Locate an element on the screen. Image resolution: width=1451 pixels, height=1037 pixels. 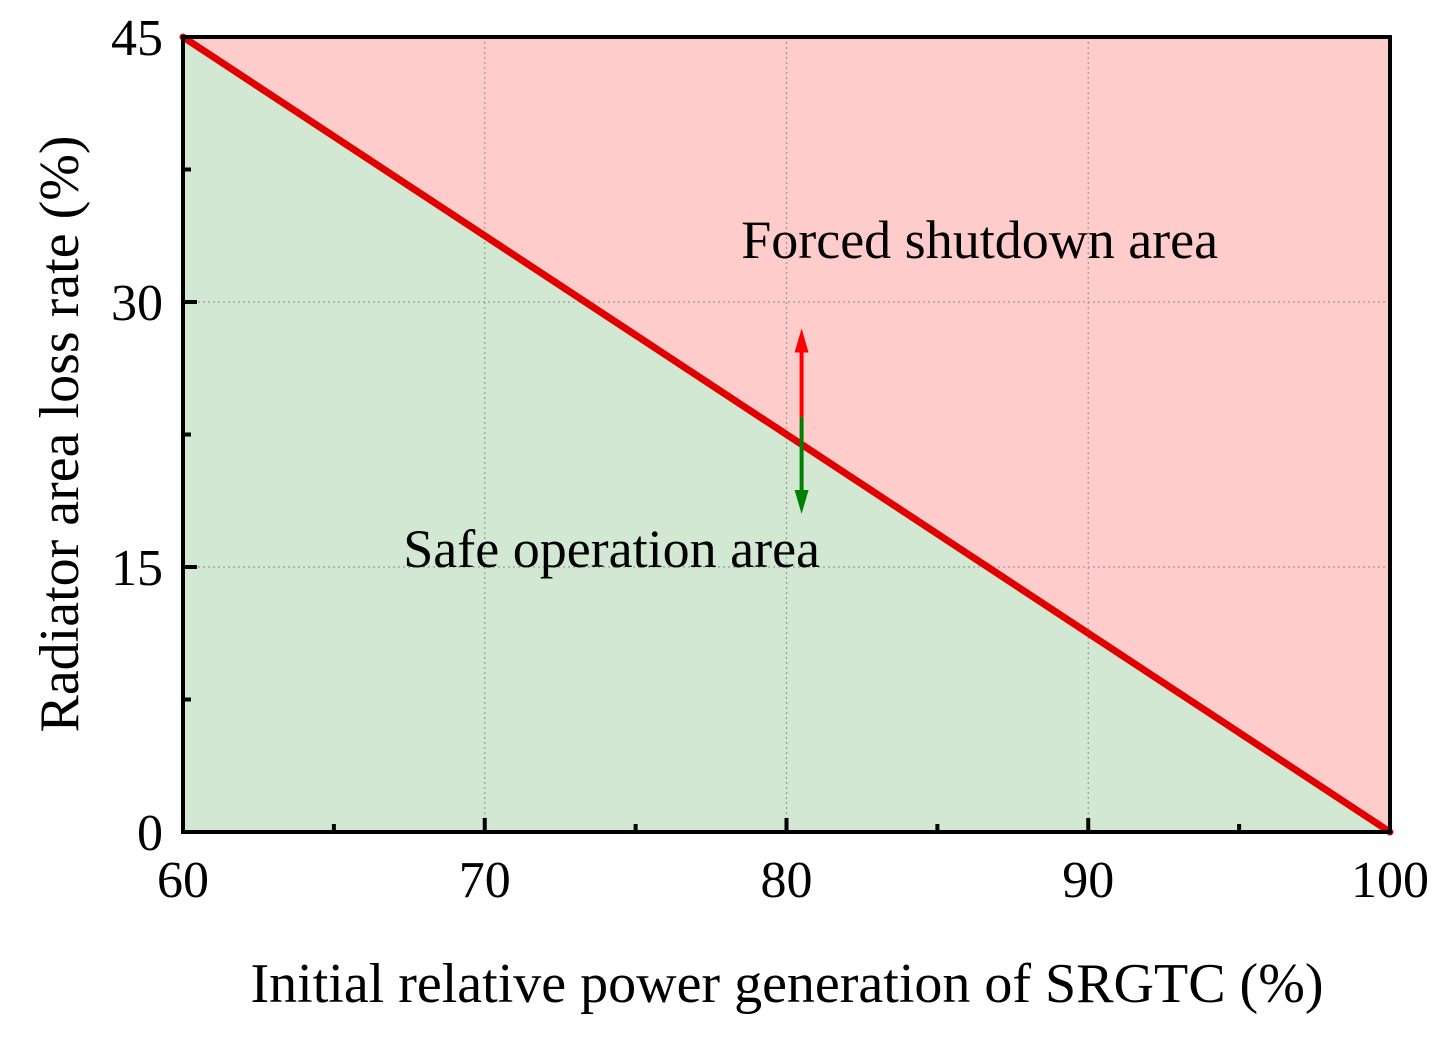
y-tick-label: 30 is located at coordinates (137, 303).